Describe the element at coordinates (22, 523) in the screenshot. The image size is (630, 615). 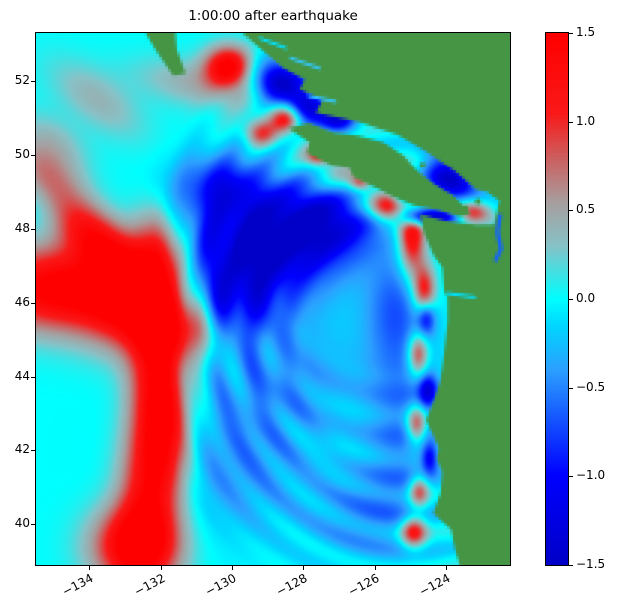
I see `y-tick-label: 40` at that location.